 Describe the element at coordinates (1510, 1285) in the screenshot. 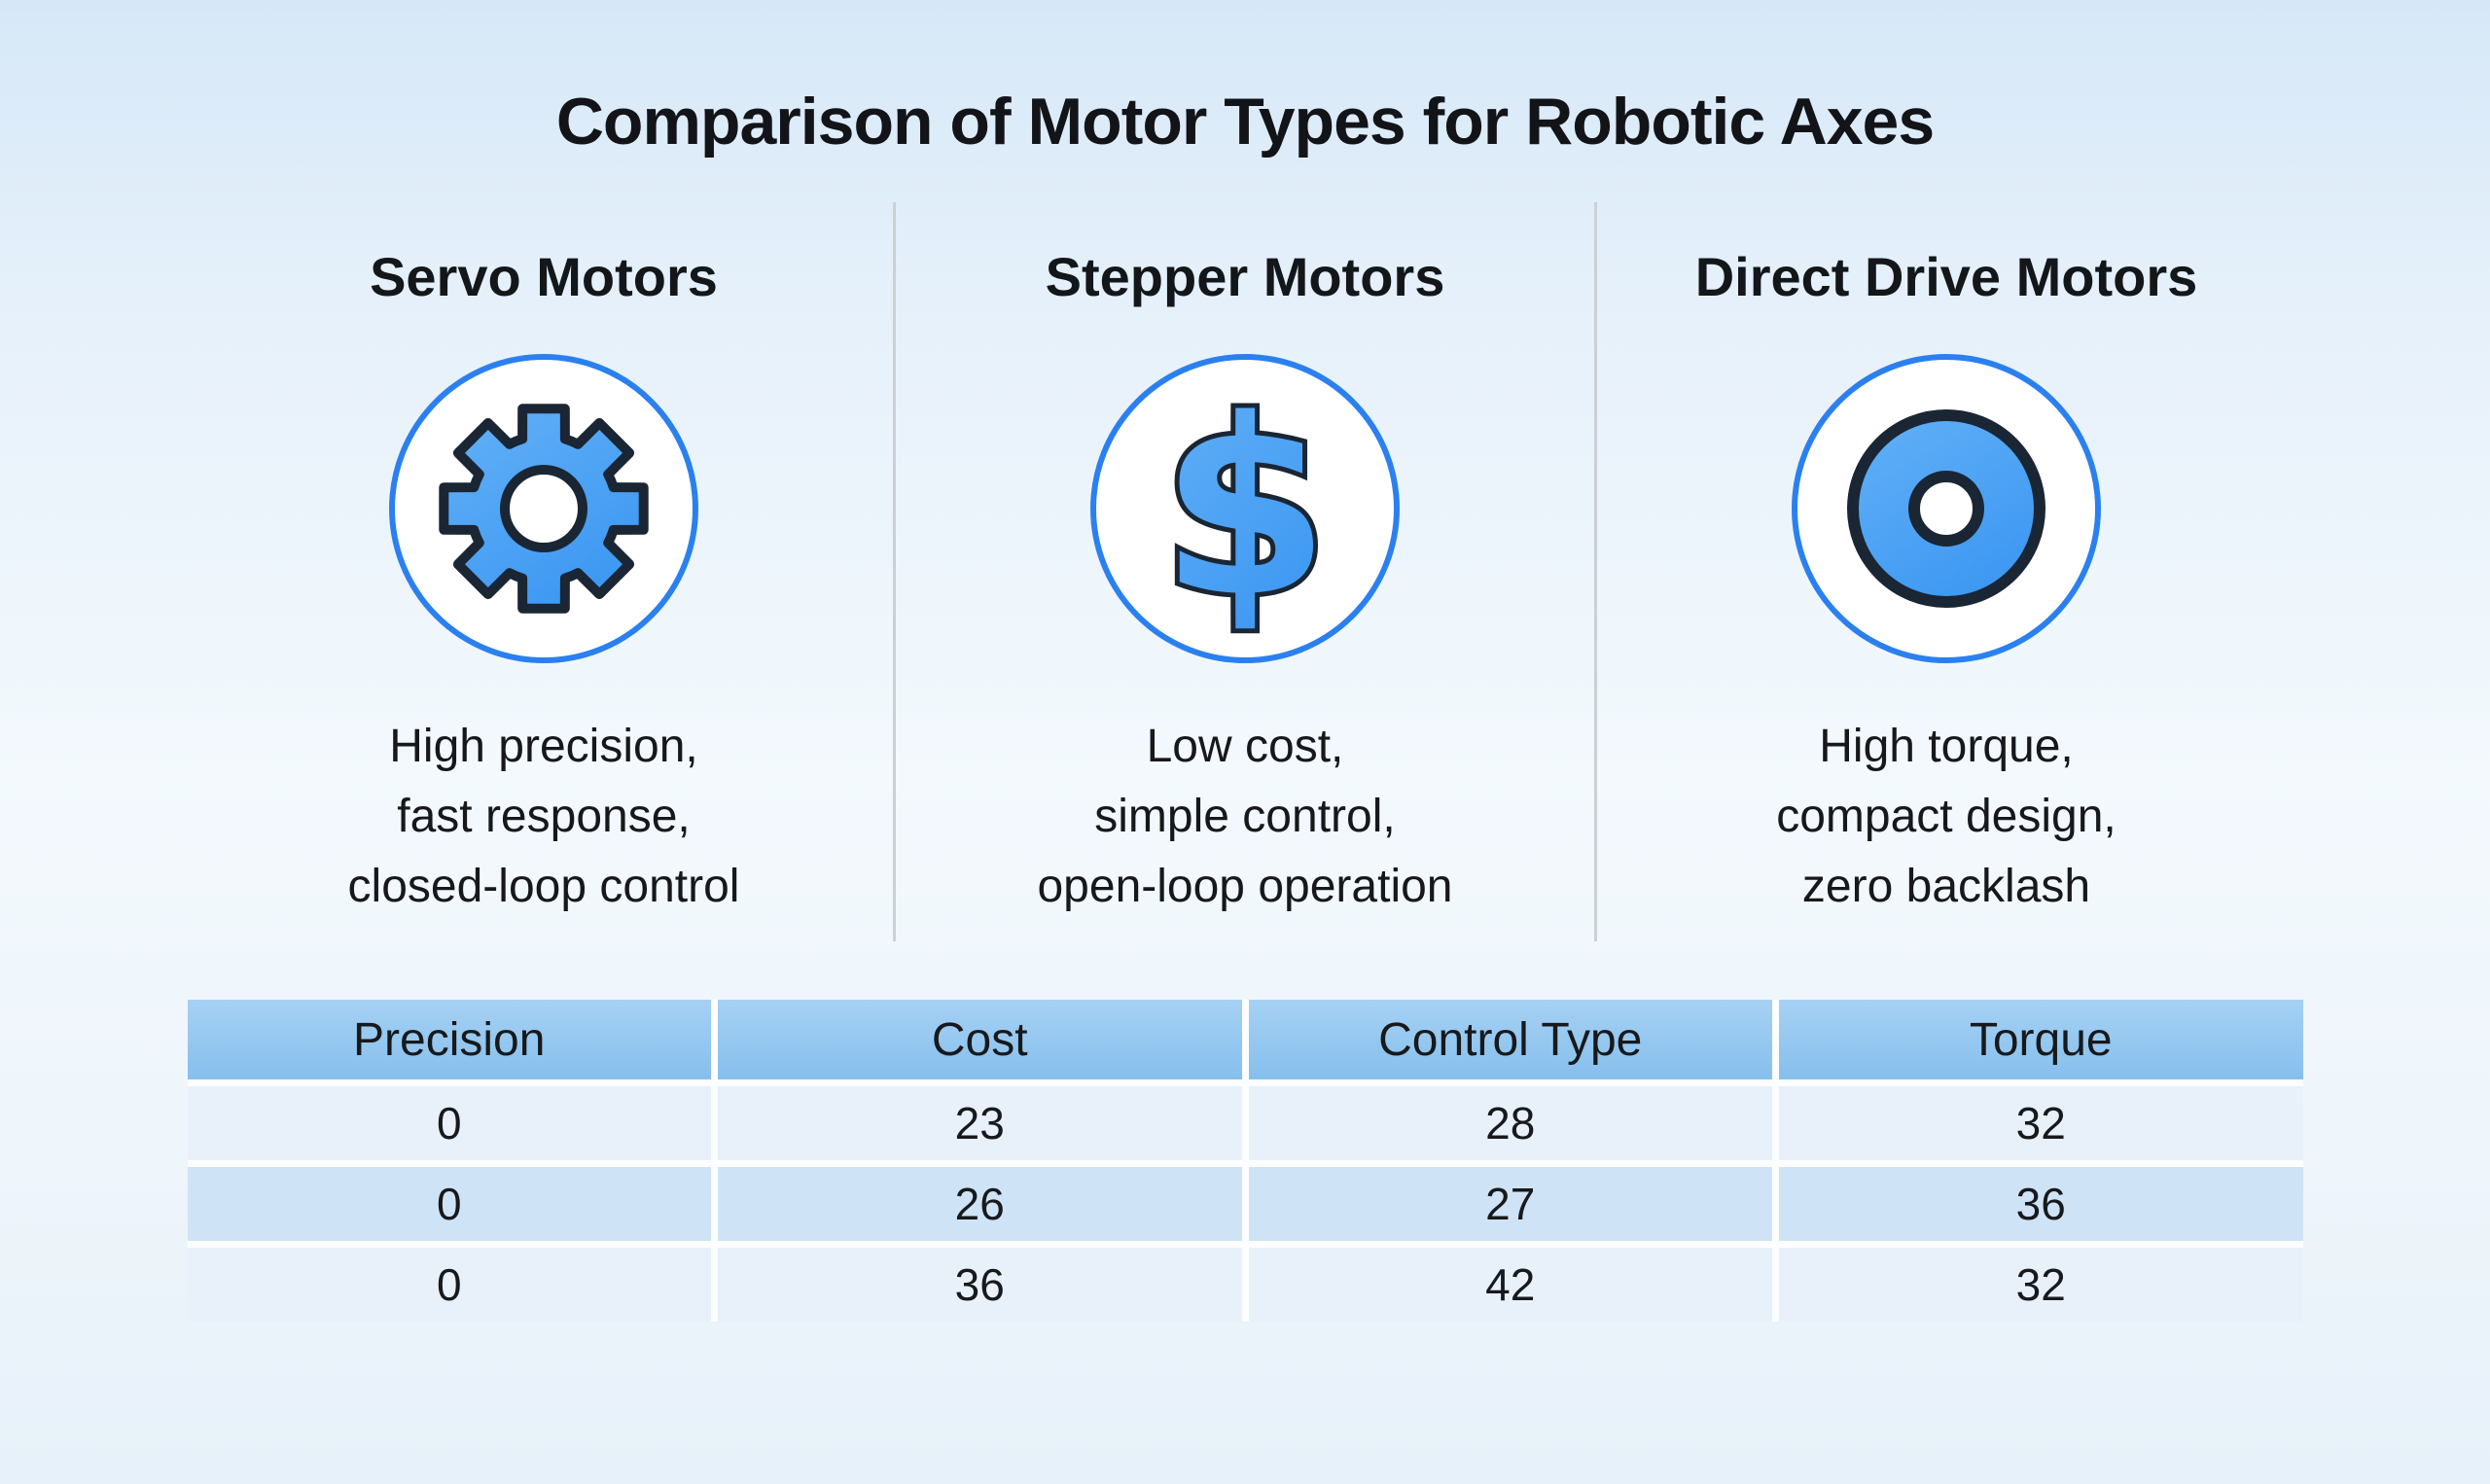

I see `table-cell: 42` at that location.